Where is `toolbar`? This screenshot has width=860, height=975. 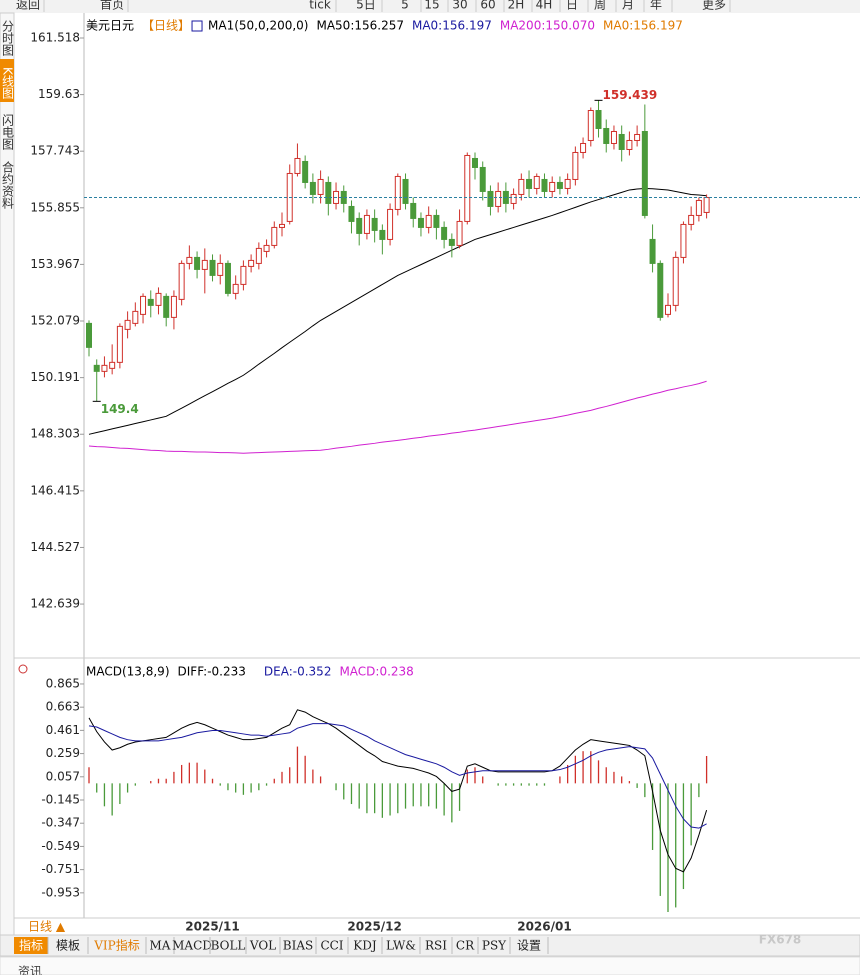 toolbar is located at coordinates (430, 6).